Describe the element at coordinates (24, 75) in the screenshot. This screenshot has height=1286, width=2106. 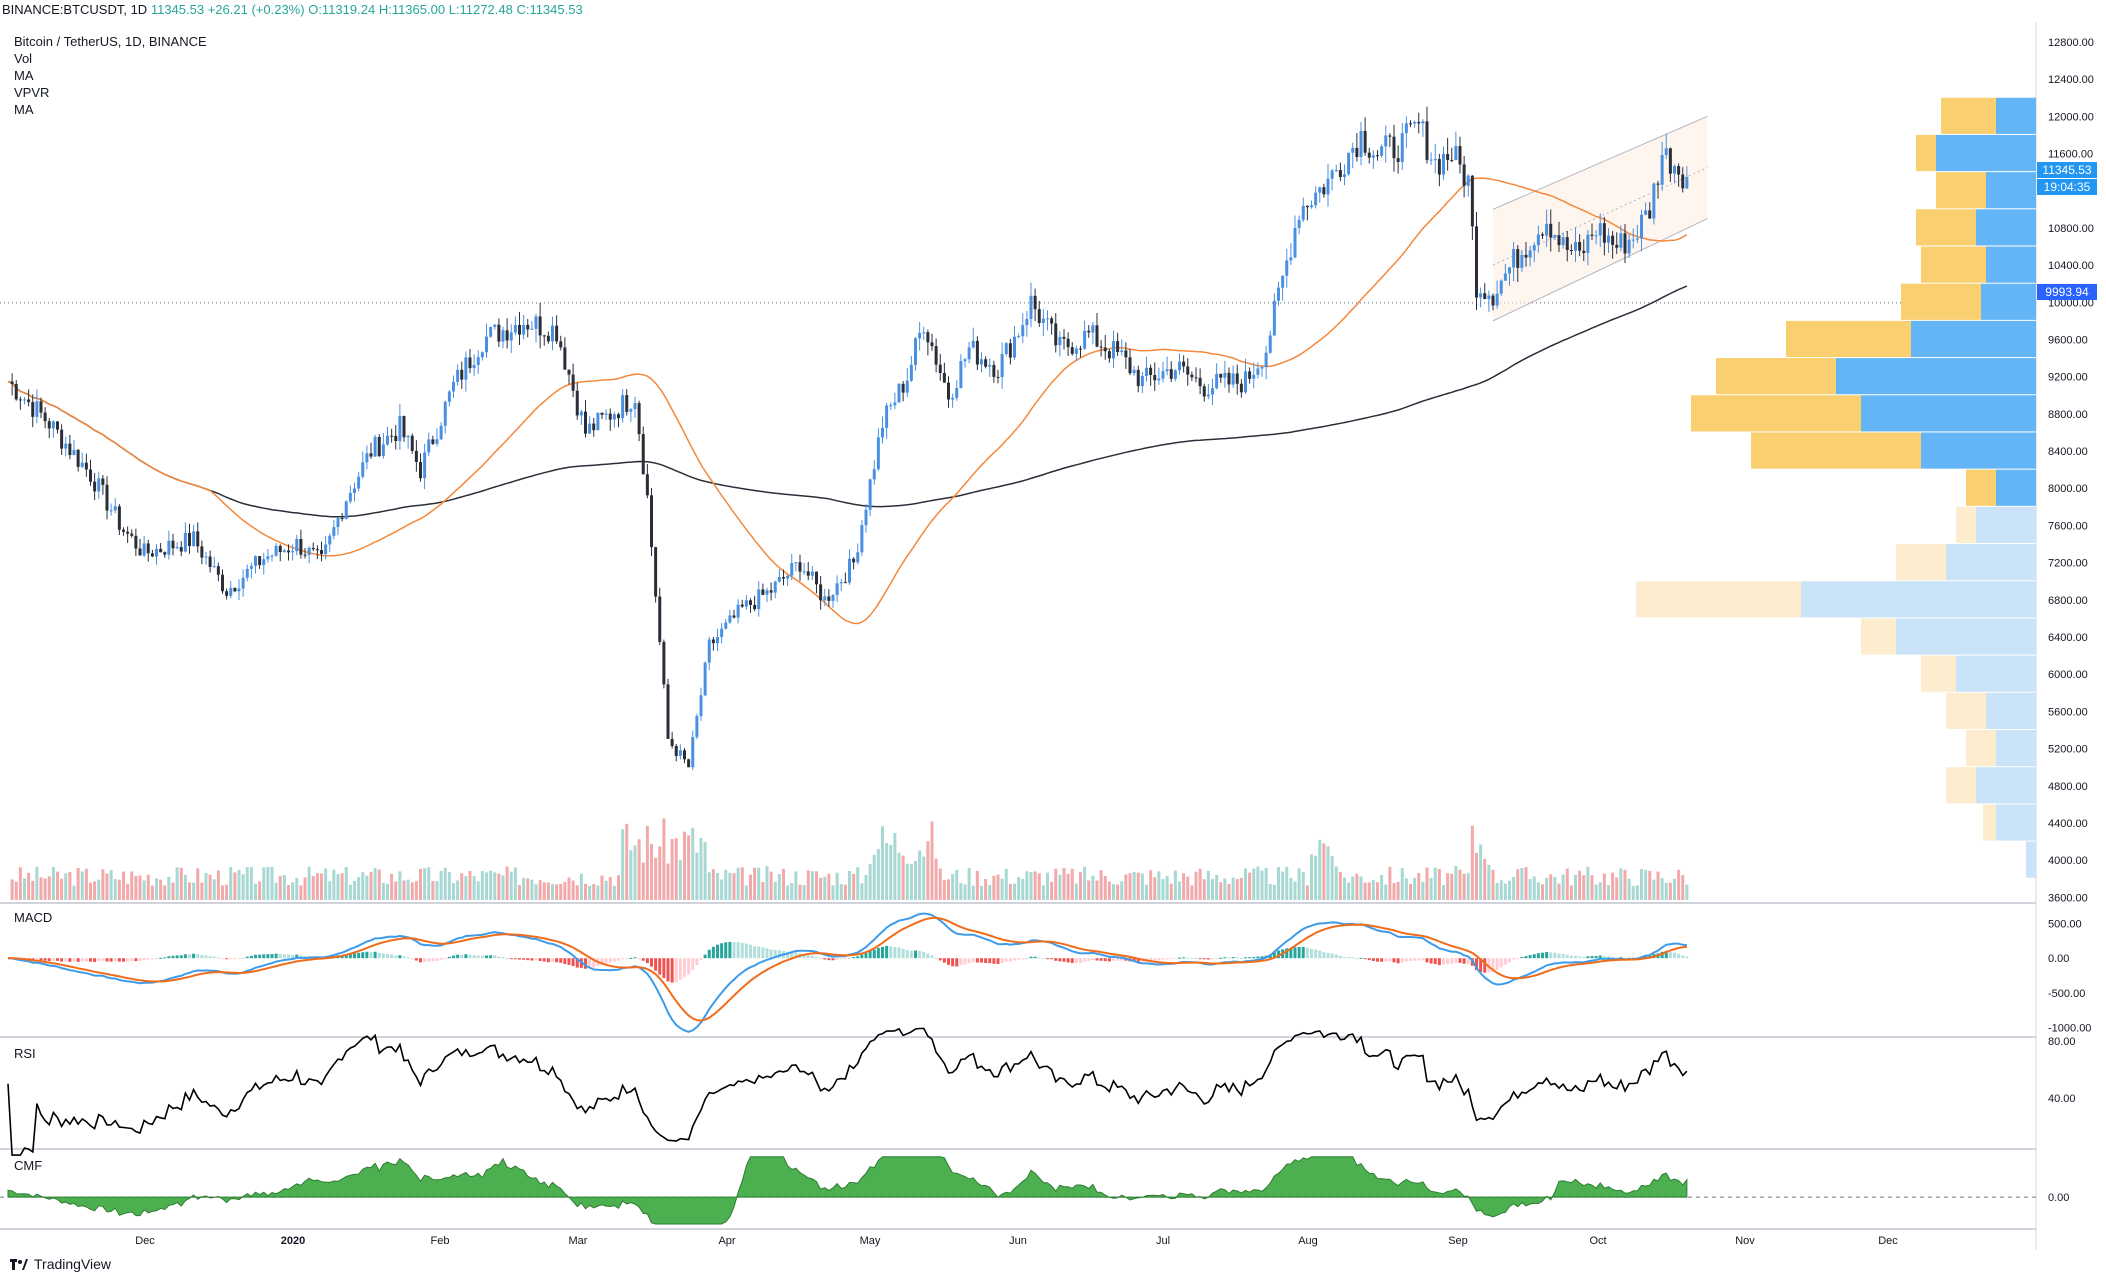
I see `legend-ma: MA` at that location.